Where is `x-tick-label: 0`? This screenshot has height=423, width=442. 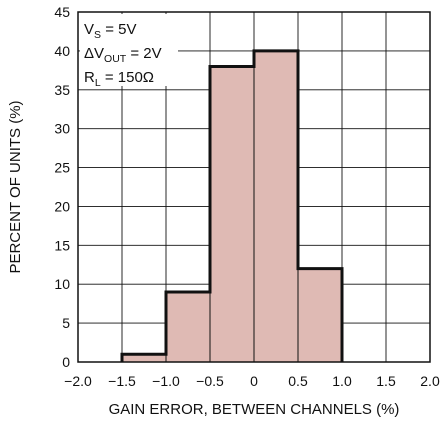
x-tick-label: 0 is located at coordinates (254, 381).